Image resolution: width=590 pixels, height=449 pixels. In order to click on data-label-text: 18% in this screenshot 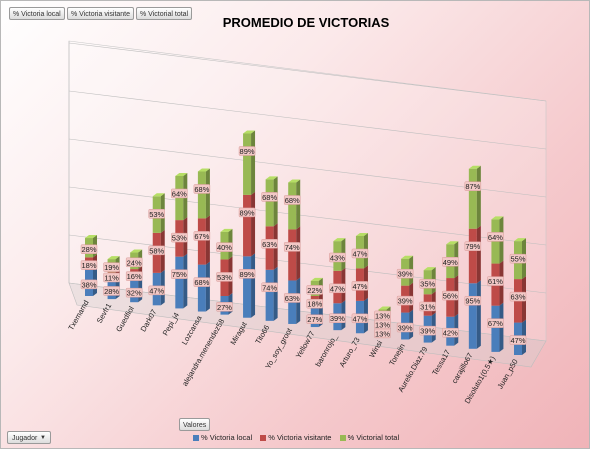, I will do `click(314, 304)`.